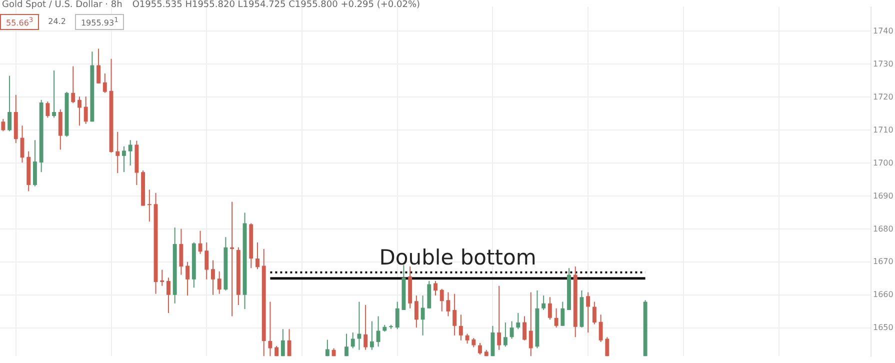  I want to click on y-tick-label: 1680, so click(883, 229).